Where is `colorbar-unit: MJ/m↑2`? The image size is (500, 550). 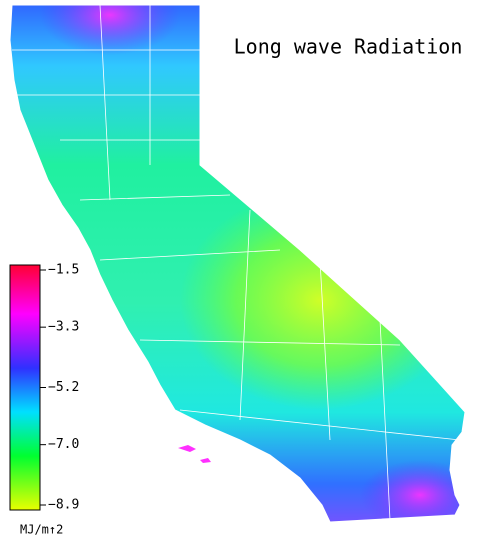
colorbar-unit: MJ/m↑2 is located at coordinates (41, 530).